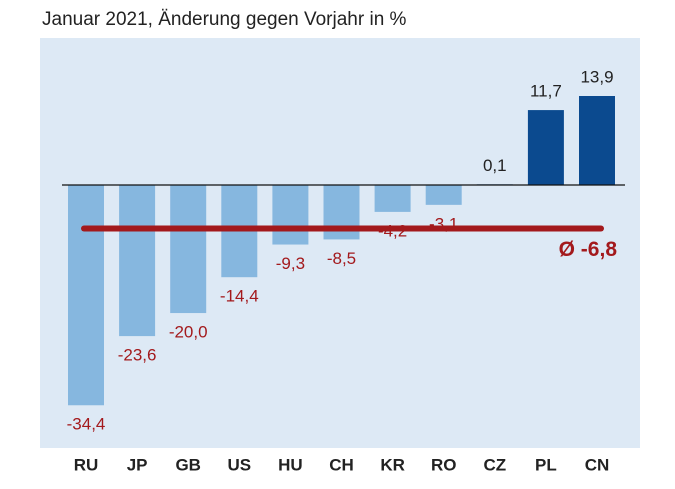  What do you see at coordinates (239, 464) in the screenshot?
I see `x-tick-label: US` at bounding box center [239, 464].